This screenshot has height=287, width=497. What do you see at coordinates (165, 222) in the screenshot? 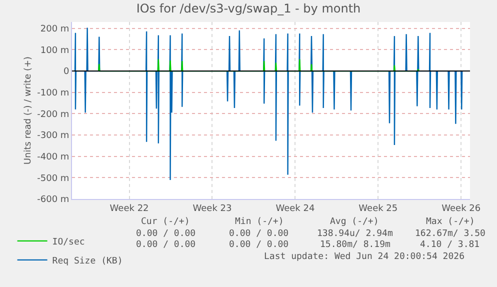
I see `text: Cur (-/+)` at bounding box center [165, 222].